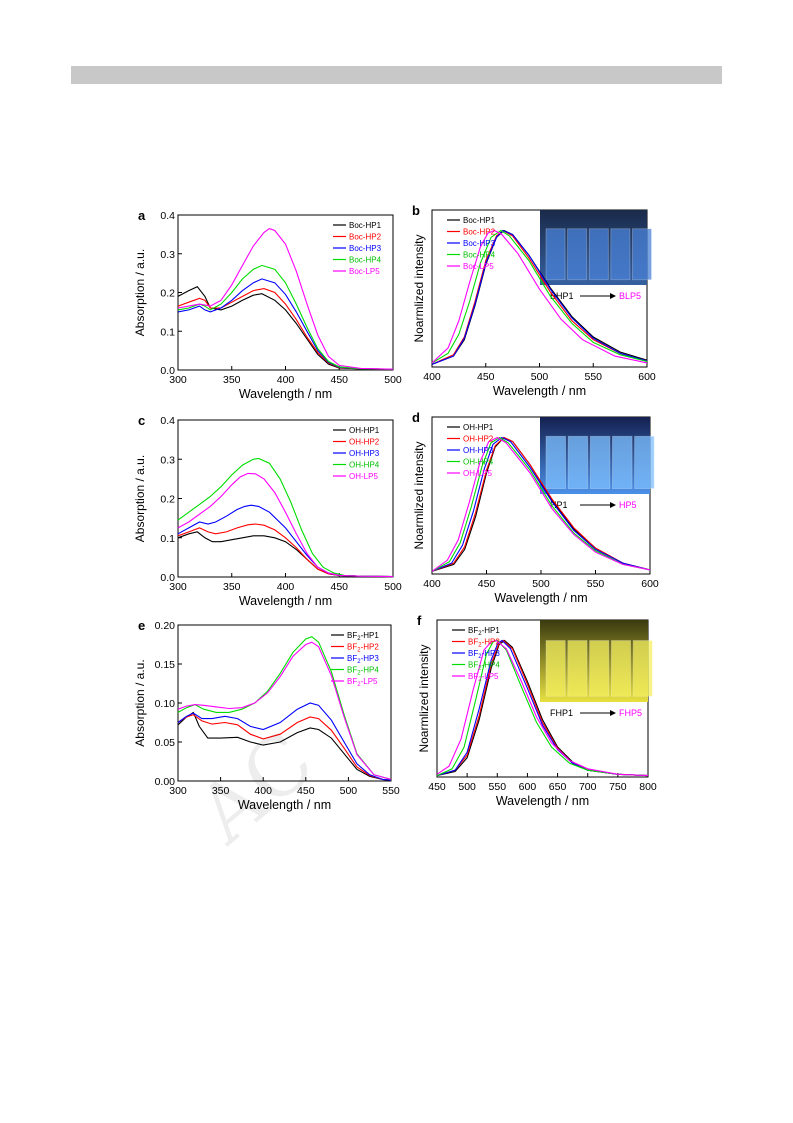 The height and width of the screenshot is (1123, 793). I want to click on inset-from-label: BHP1, so click(562, 296).